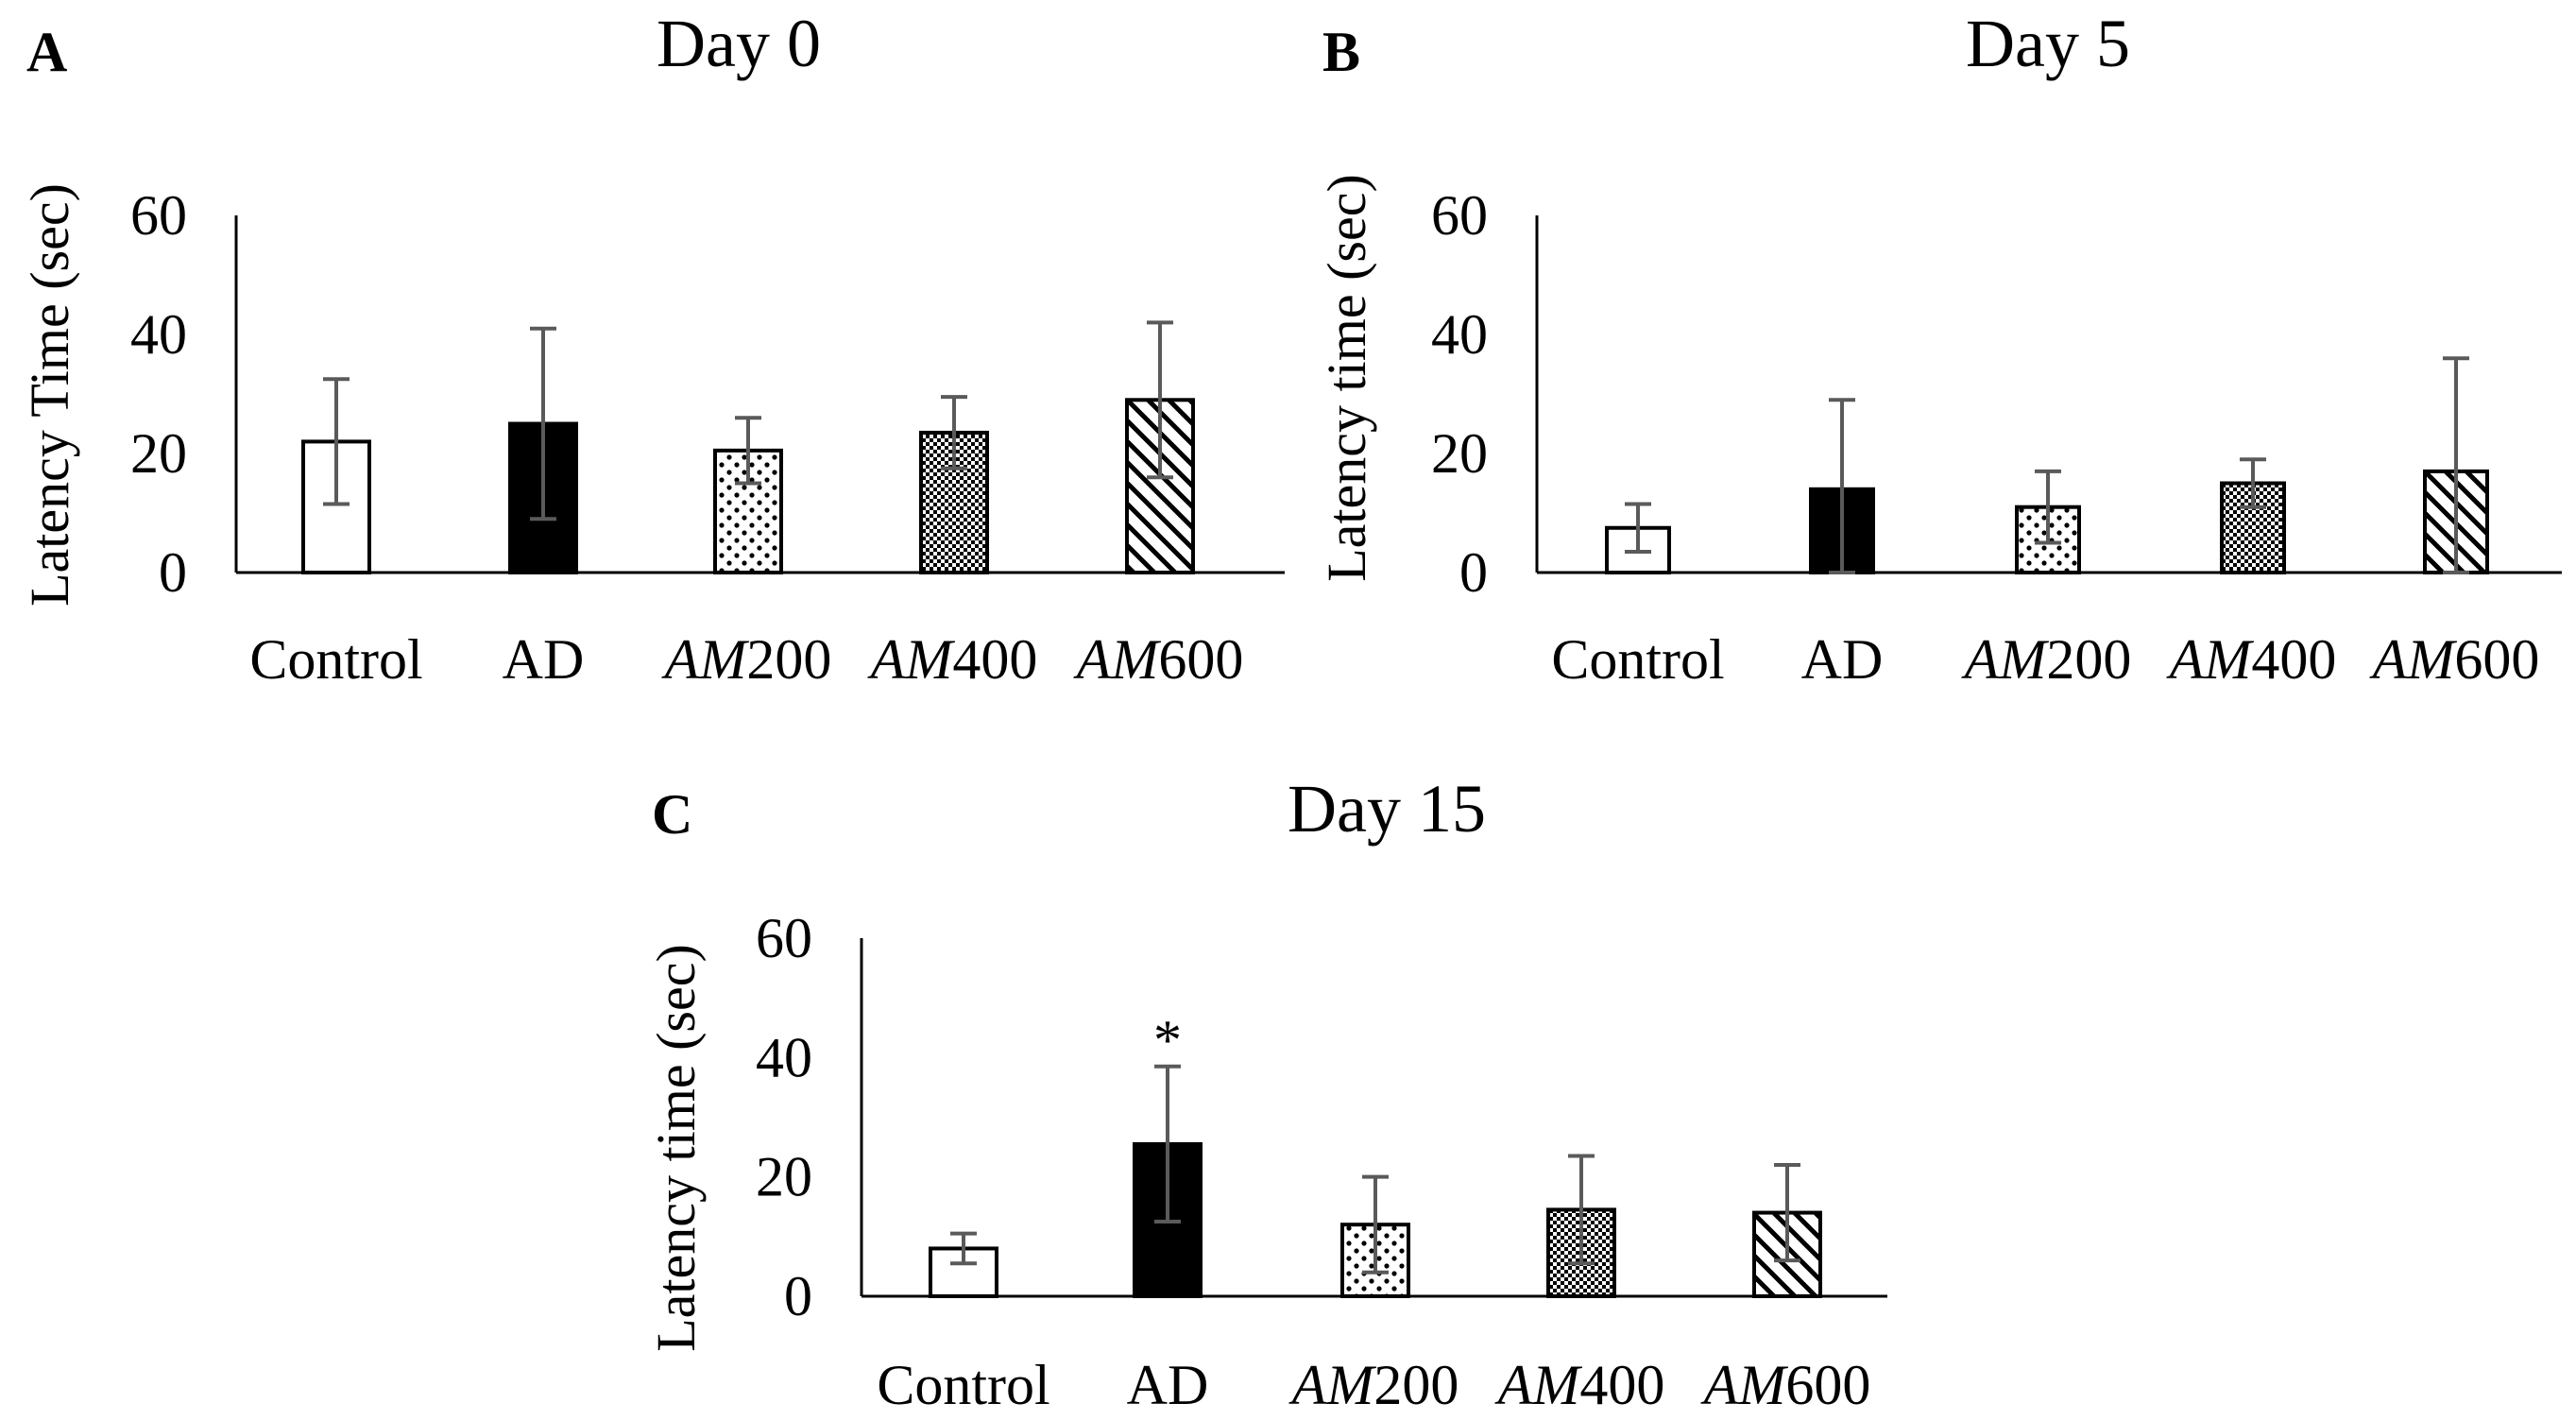  I want to click on y-axis-title: Latency Time (sec), so click(50, 395).